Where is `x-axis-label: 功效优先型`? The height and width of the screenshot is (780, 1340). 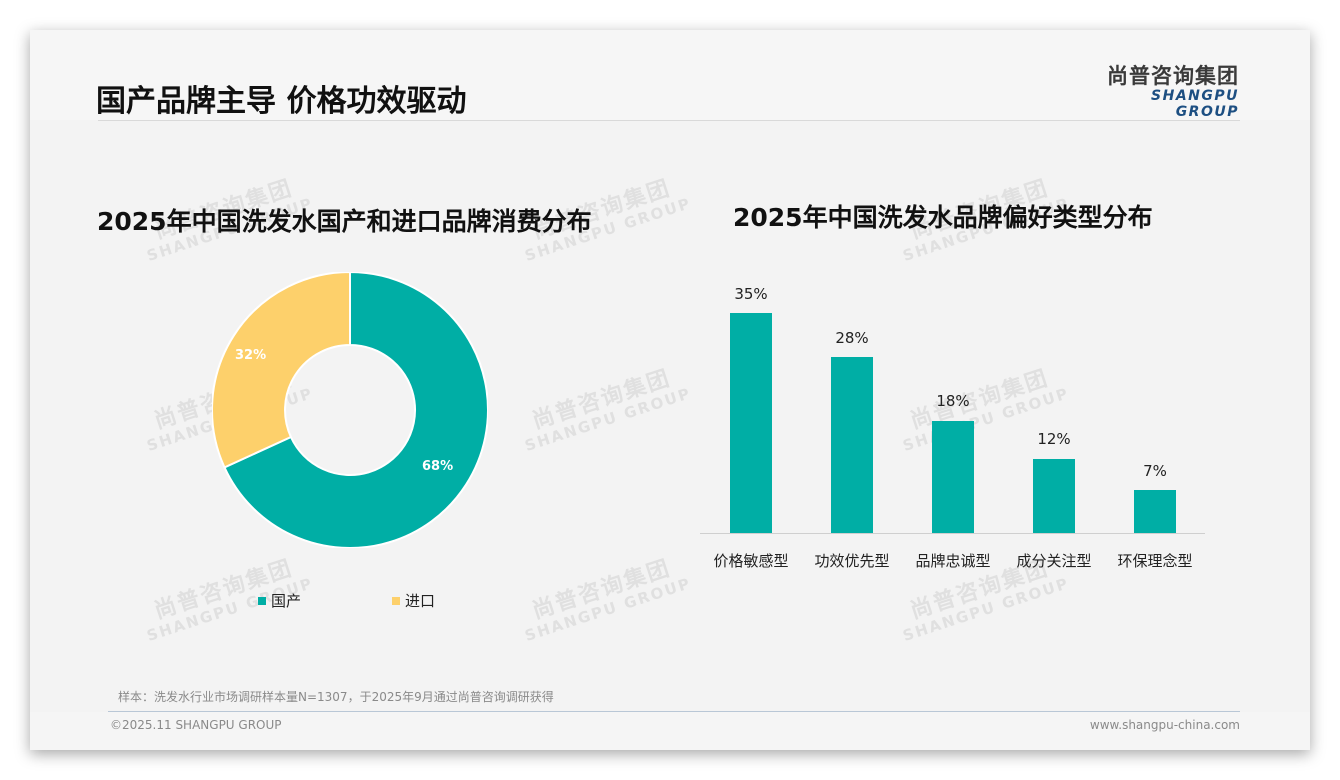
x-axis-label: 功效优先型 is located at coordinates (852, 561).